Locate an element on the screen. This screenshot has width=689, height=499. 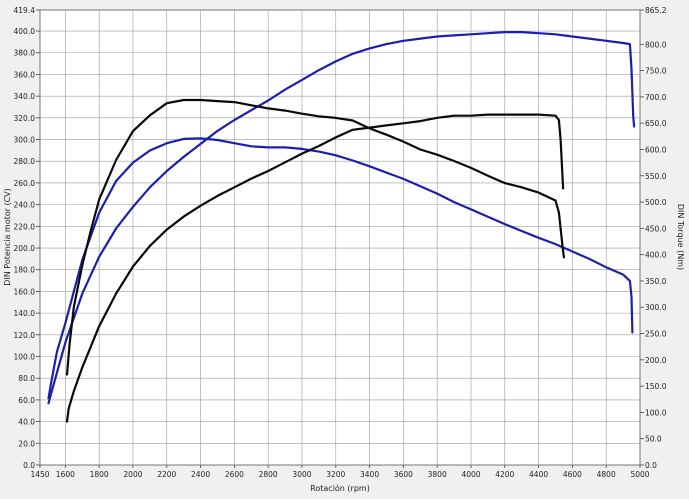
right-tick-label: 350.0 is located at coordinates (656, 281).